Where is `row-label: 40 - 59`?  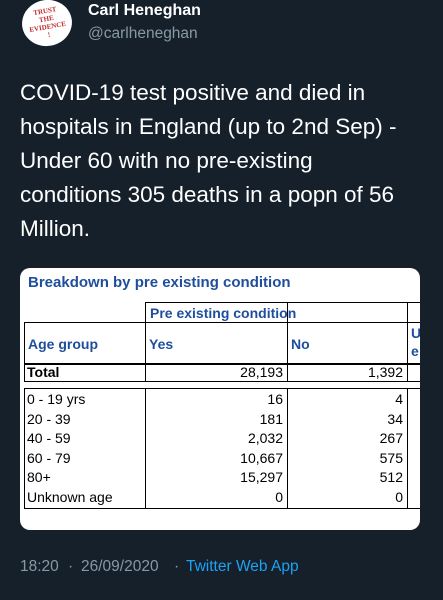
row-label: 40 - 59 is located at coordinates (49, 438).